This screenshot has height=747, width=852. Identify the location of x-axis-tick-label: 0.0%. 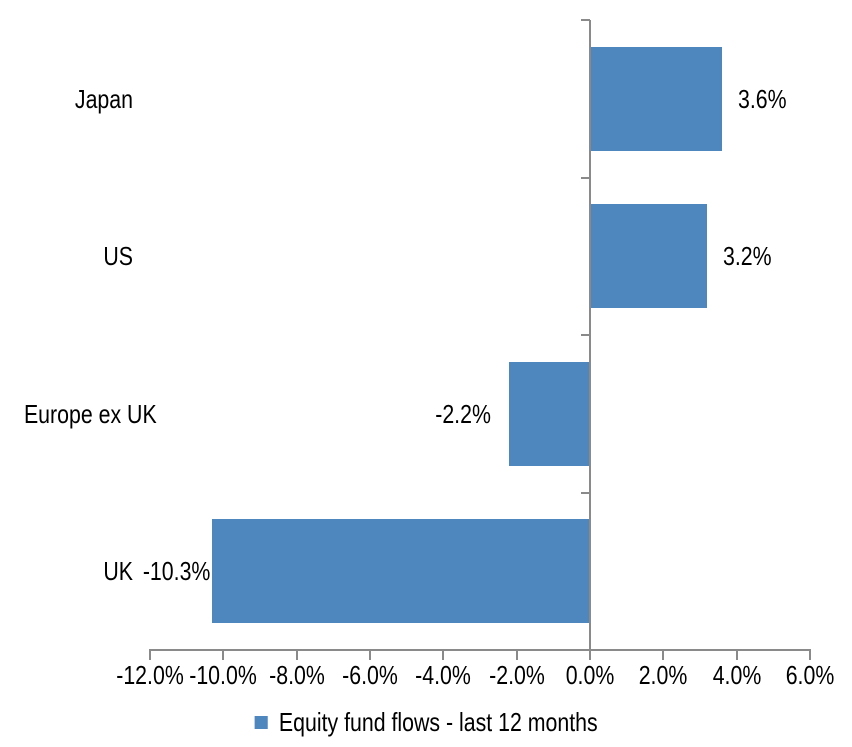
(590, 675).